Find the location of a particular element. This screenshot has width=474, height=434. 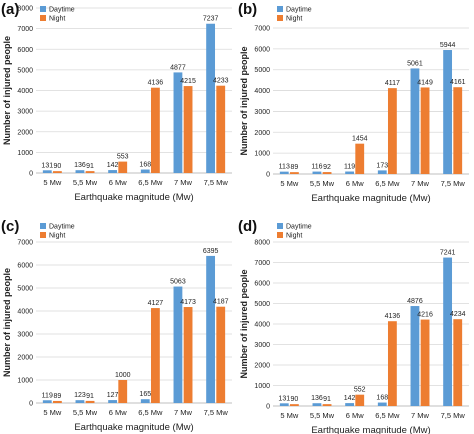

data-label: 6395 is located at coordinates (211, 251).